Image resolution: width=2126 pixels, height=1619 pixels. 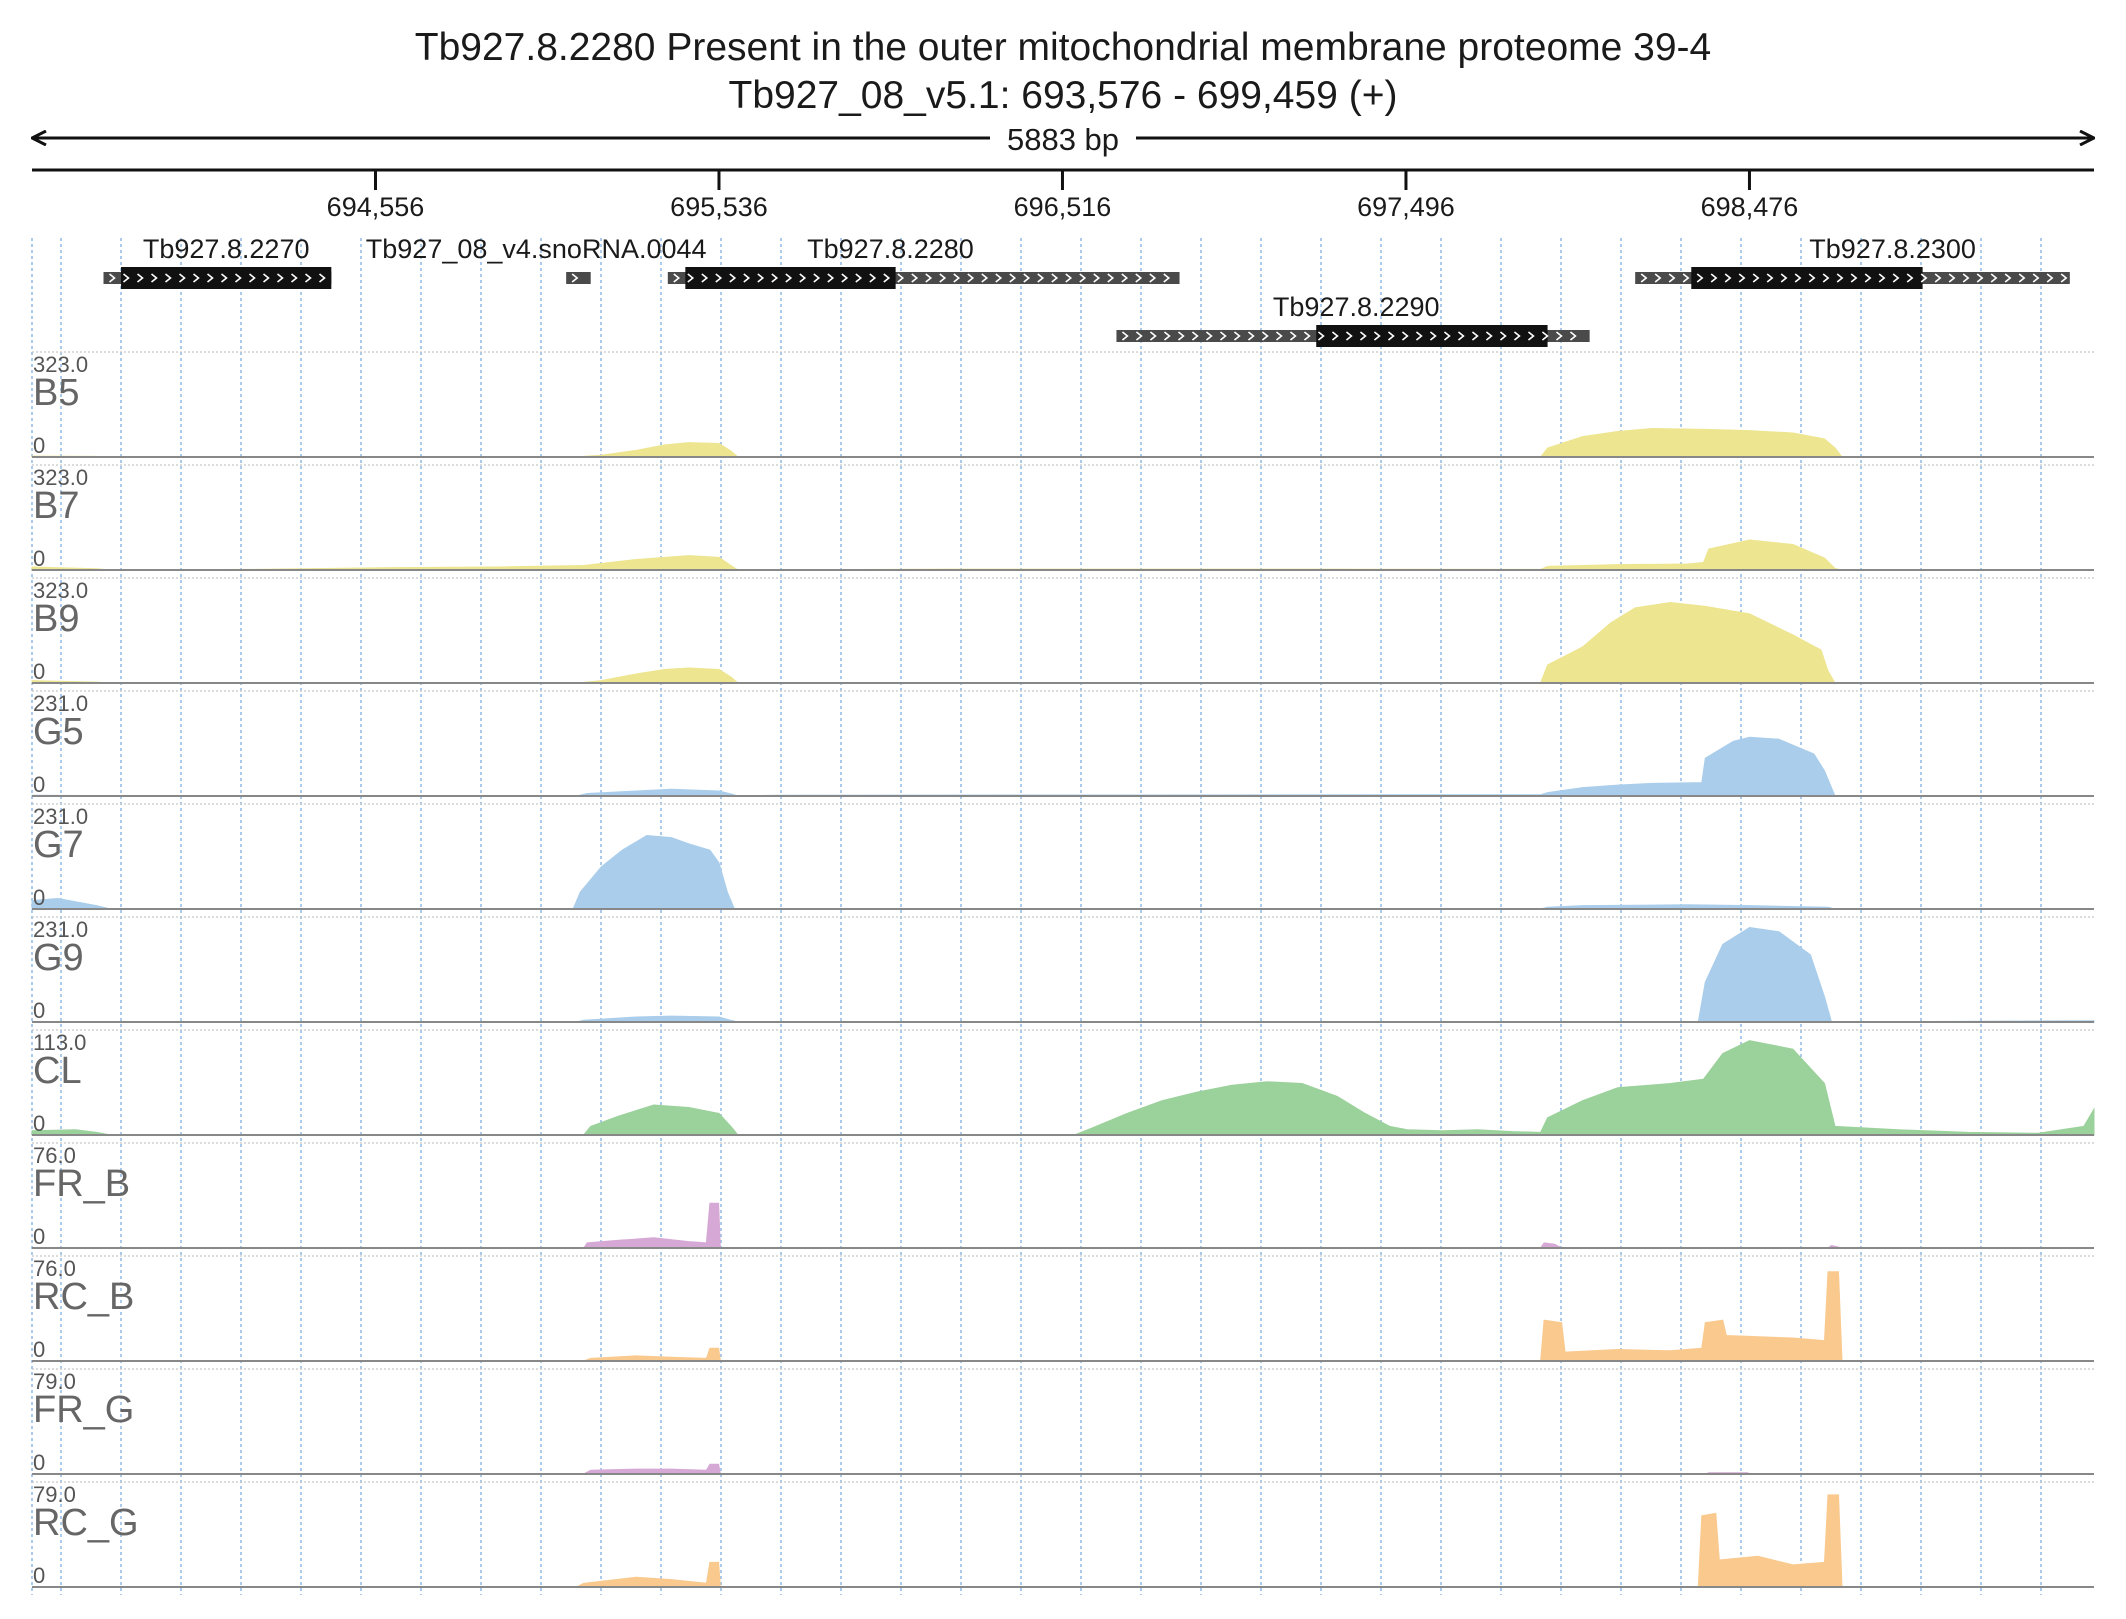 I want to click on coverage-area-b7, so click(x=937, y=555).